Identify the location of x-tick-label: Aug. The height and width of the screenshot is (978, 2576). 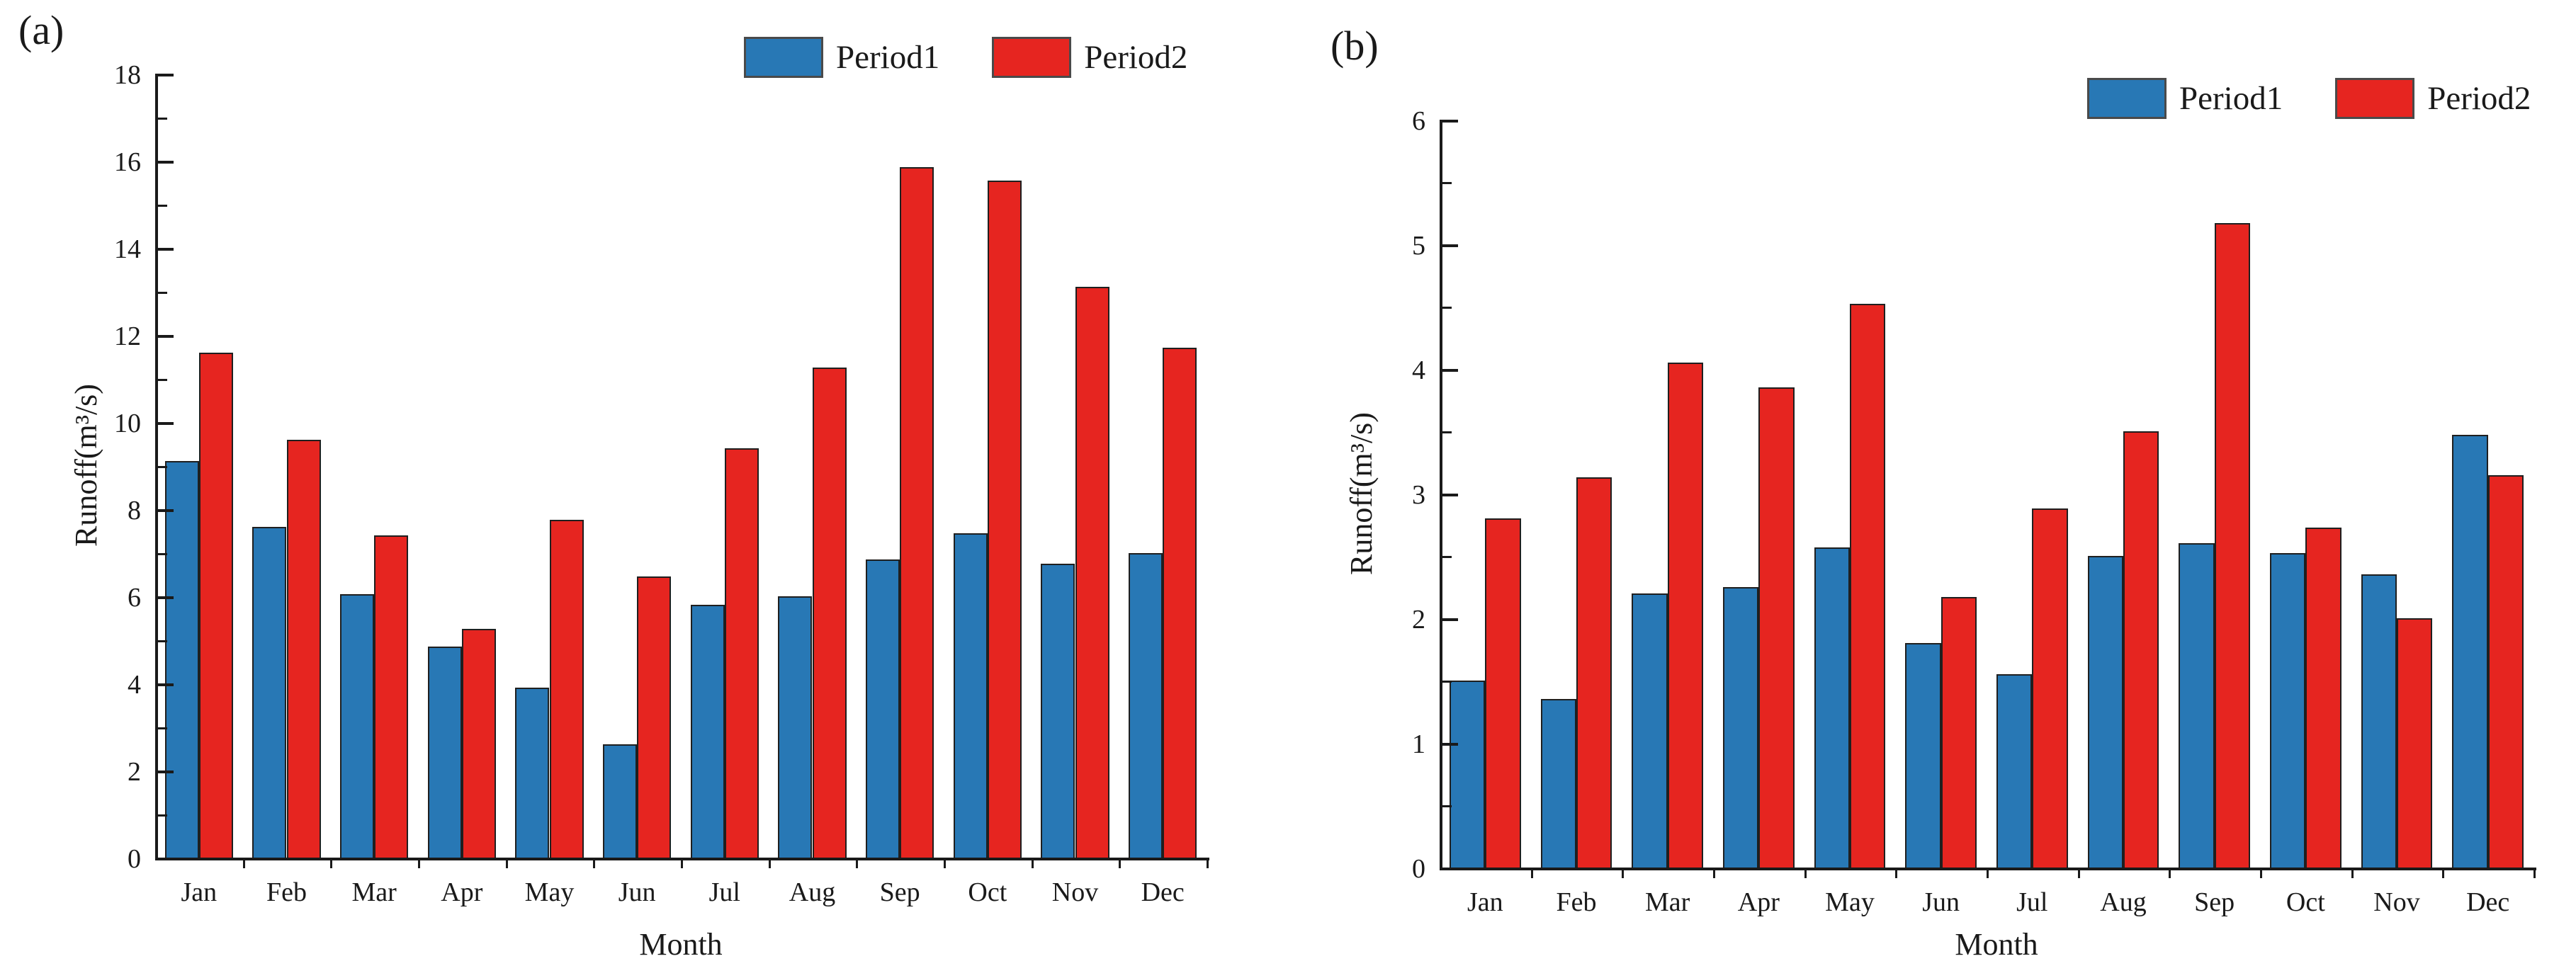
(812, 892).